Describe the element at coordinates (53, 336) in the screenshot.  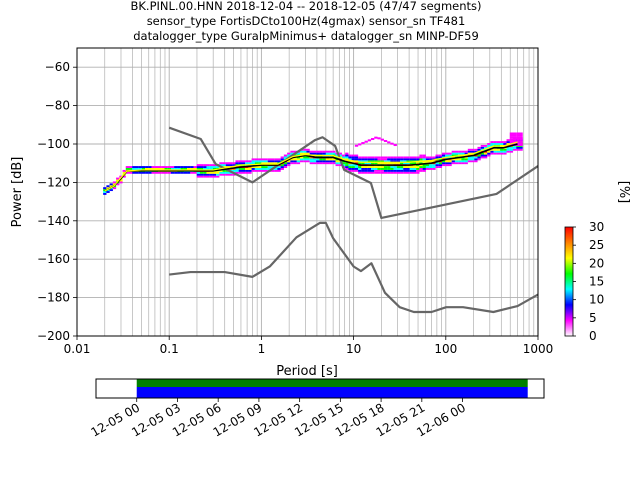
I see `y-tick-label: −200` at that location.